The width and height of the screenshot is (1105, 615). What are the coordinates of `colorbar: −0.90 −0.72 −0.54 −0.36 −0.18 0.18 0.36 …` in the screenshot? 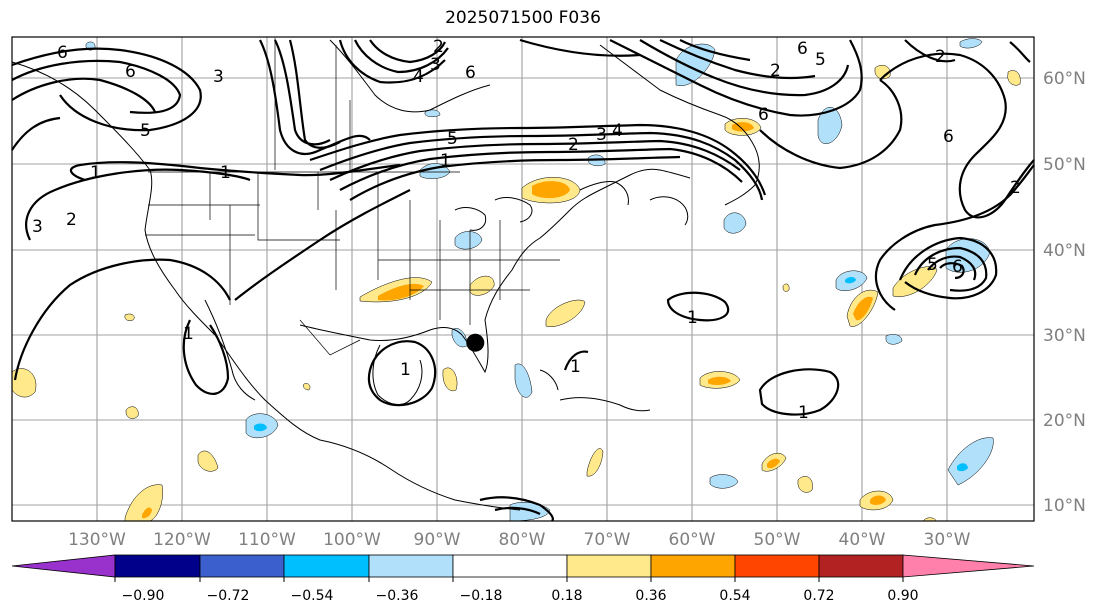 It's located at (523, 579).